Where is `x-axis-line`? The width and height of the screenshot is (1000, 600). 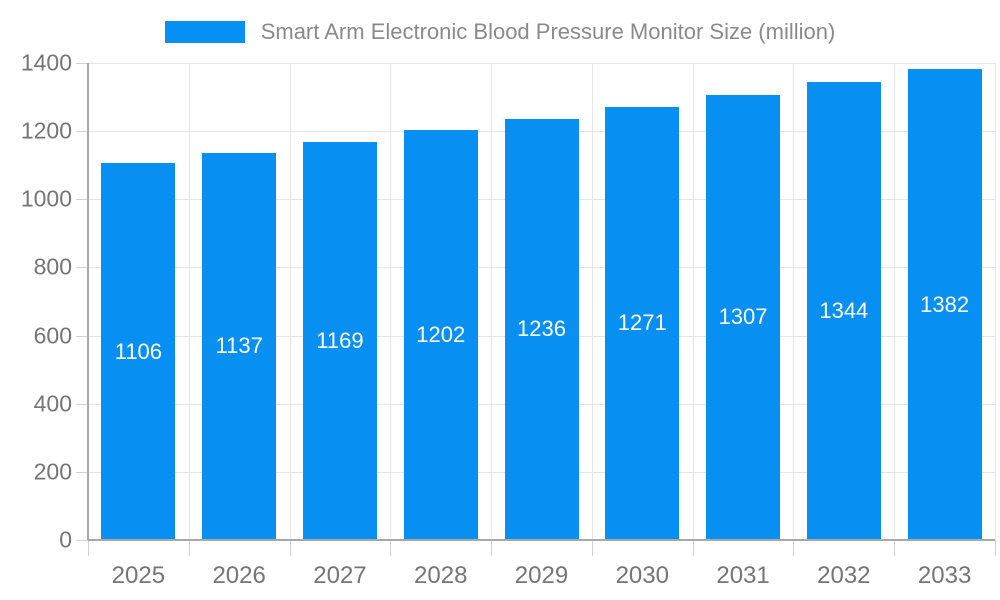
x-axis-line is located at coordinates (541, 540).